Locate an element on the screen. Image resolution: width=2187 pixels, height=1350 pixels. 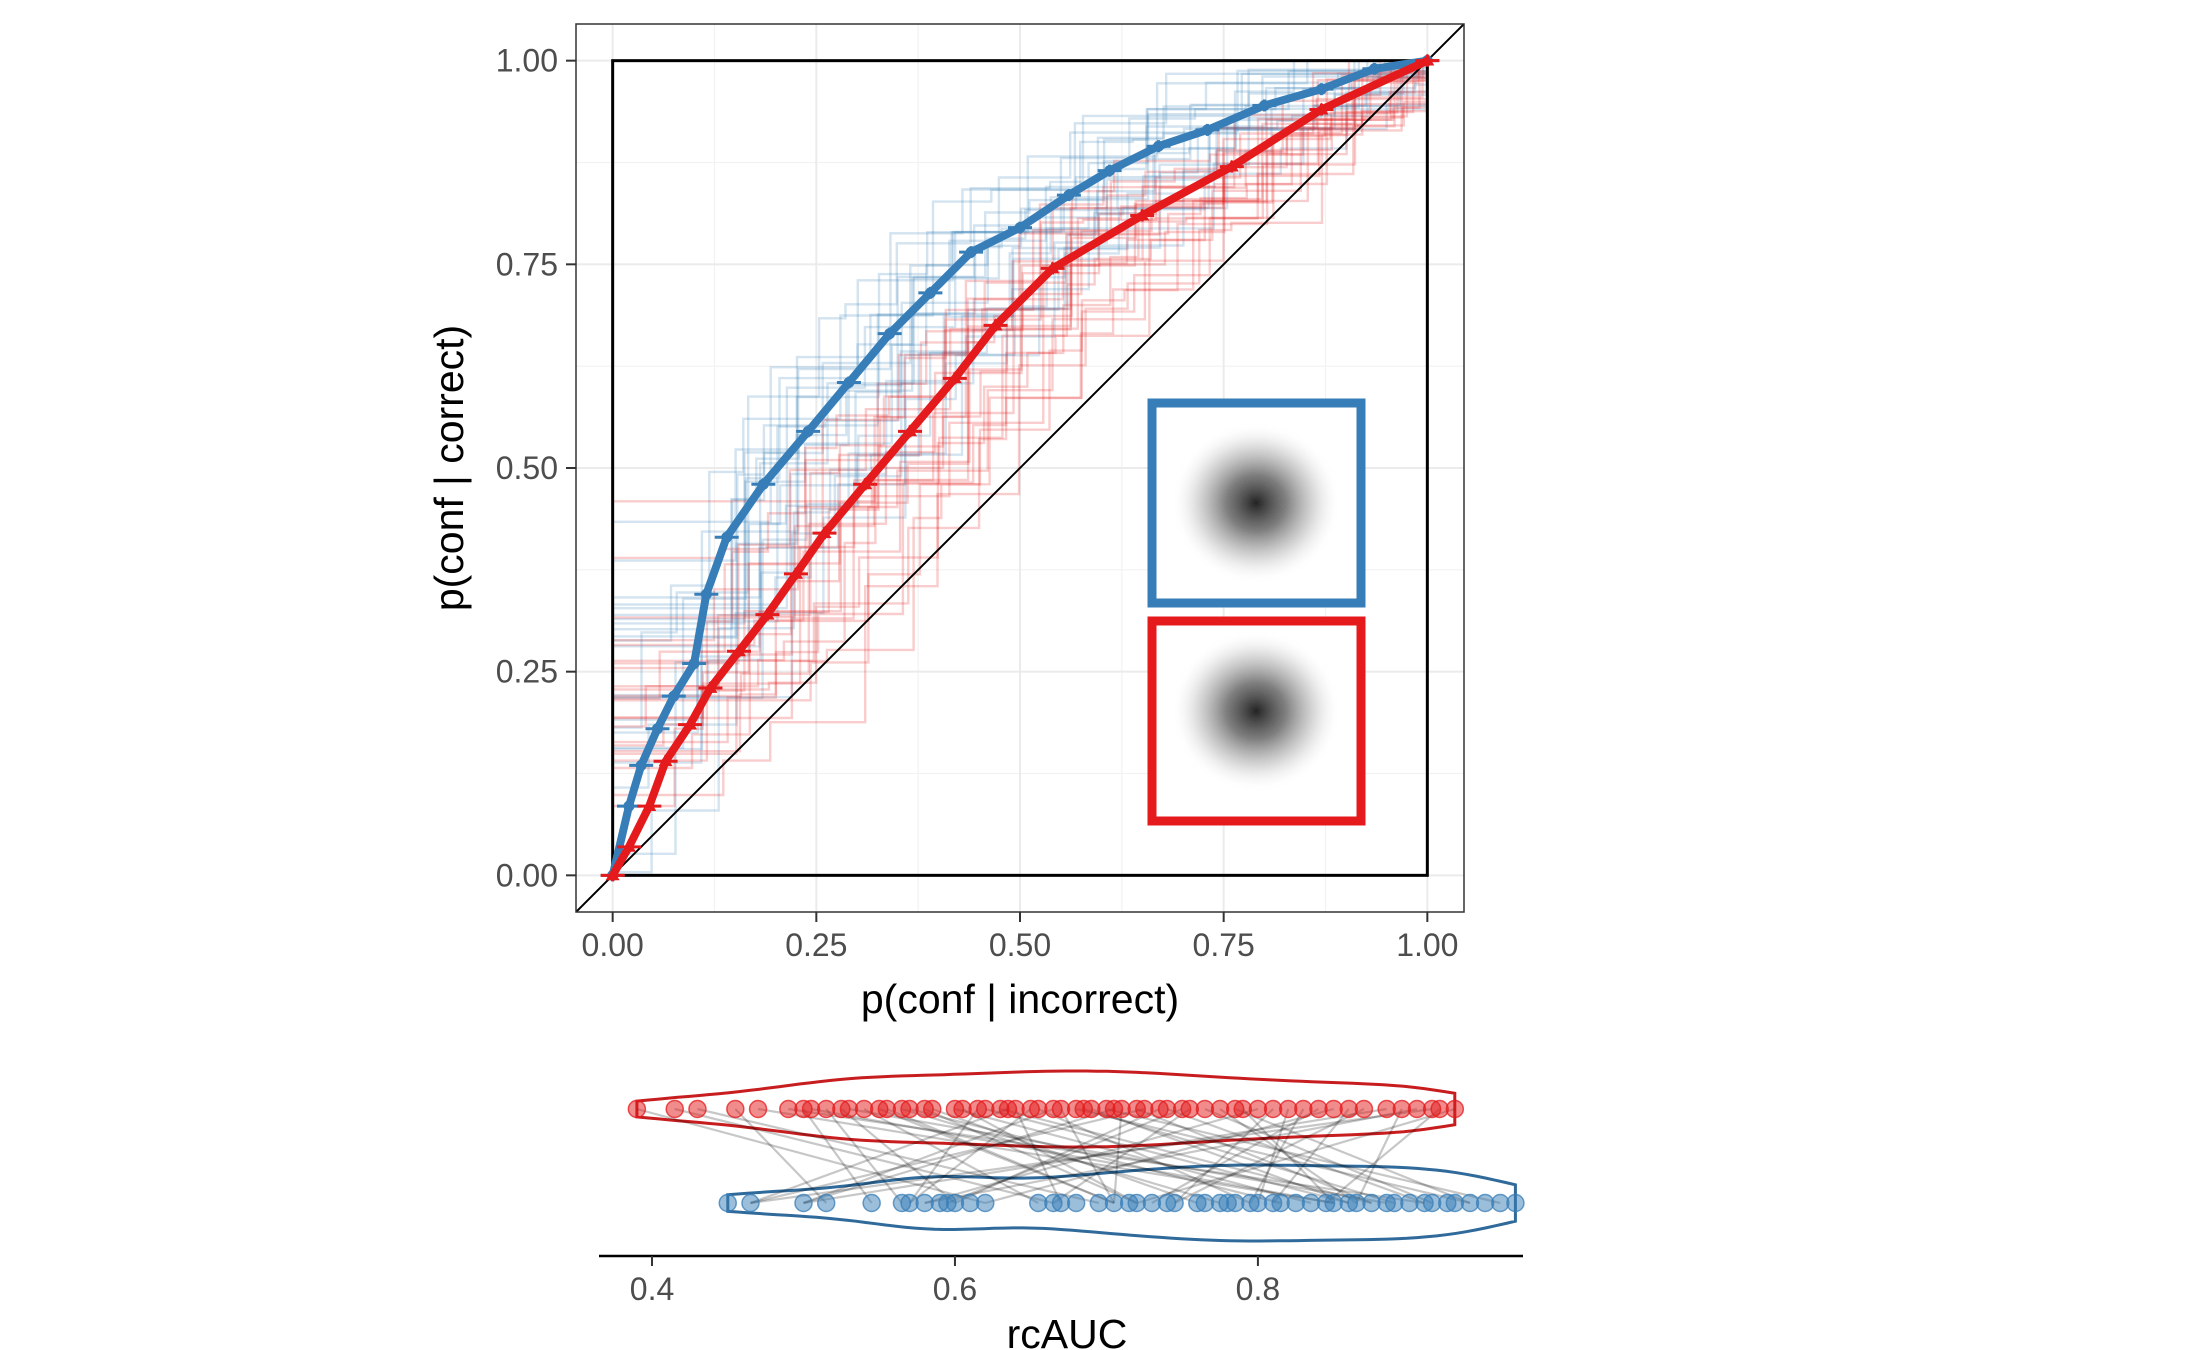
rcauc-chart-panel: 0.4 0.6 0.8 rcAUC is located at coordinates (1062, 1209).